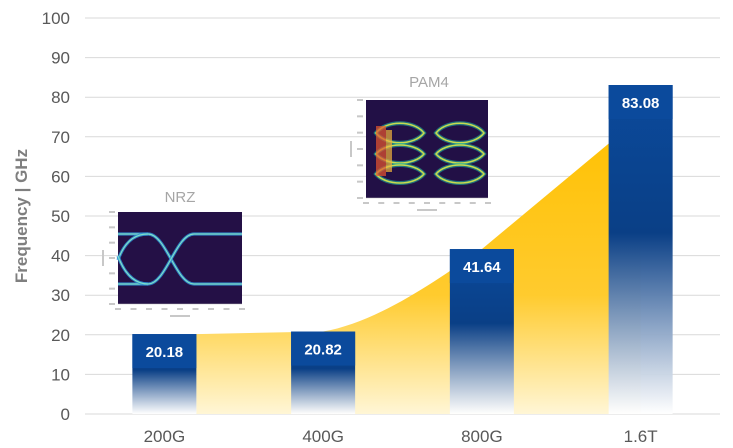 Image resolution: width=733 pixels, height=448 pixels. What do you see at coordinates (60, 374) in the screenshot?
I see `y-tick-label: 10` at bounding box center [60, 374].